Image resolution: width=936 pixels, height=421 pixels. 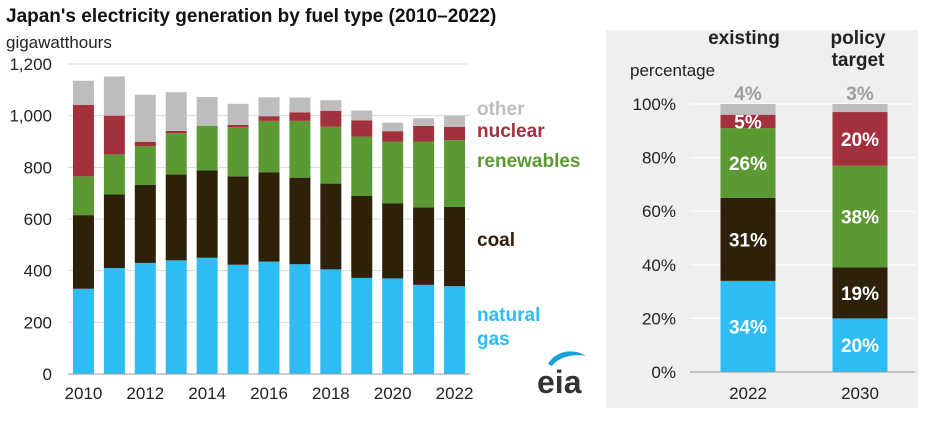 I want to click on pct-label-natural-gas-2022: 34%, so click(x=748, y=327).